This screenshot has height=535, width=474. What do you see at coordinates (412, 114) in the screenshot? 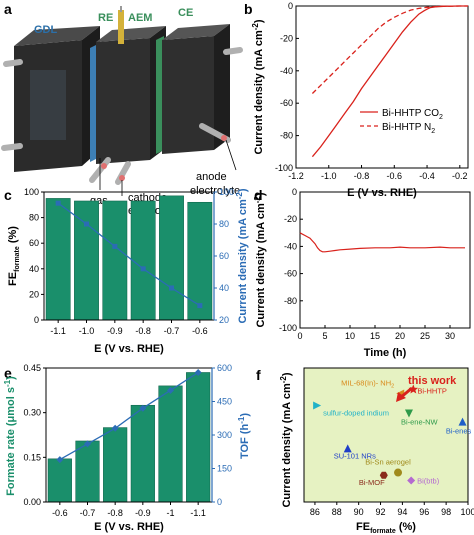
I see `legend-co2-label: Bi-HHTP CO2` at bounding box center [412, 114].